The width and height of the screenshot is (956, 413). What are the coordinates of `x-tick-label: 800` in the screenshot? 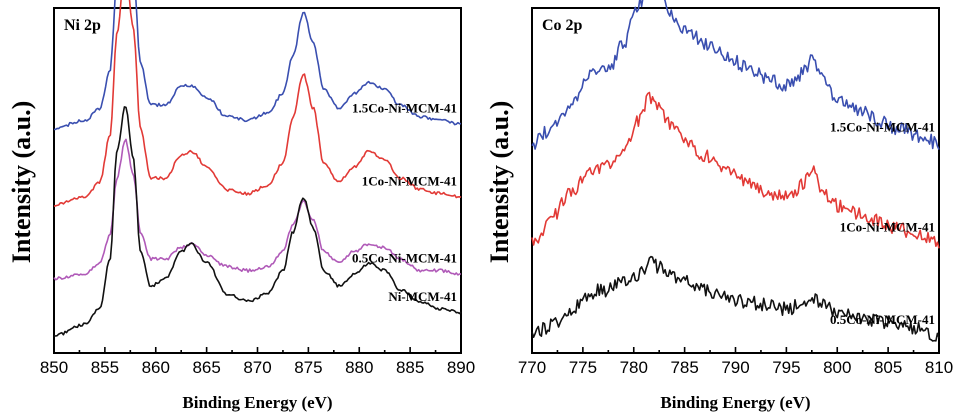 It's located at (837, 367).